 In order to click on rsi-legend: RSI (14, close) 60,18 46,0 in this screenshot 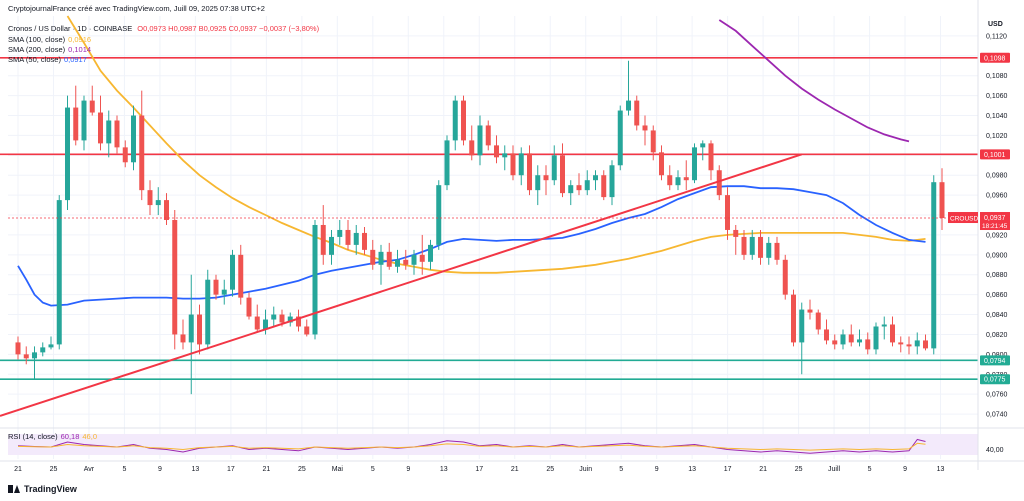, I will do `click(52, 436)`.